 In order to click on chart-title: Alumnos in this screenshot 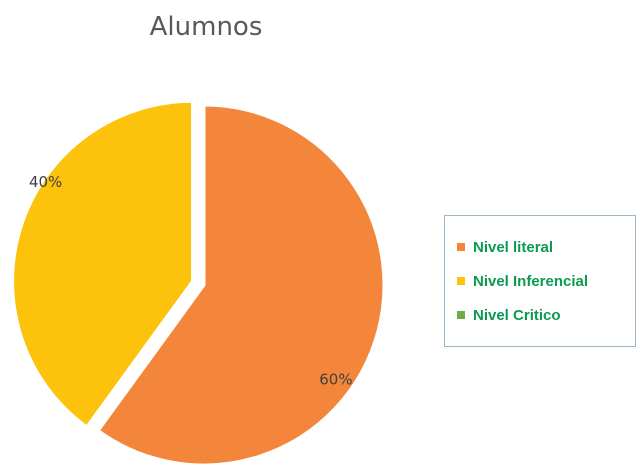, I will do `click(206, 27)`.